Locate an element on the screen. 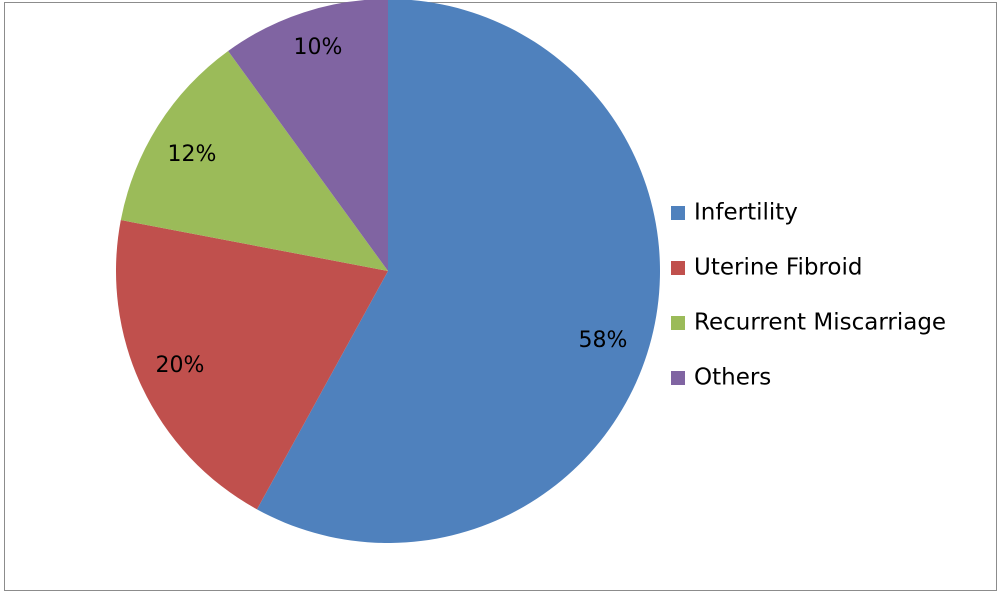 This screenshot has height=594, width=1000. data-label-infertility: 58% is located at coordinates (603, 340).